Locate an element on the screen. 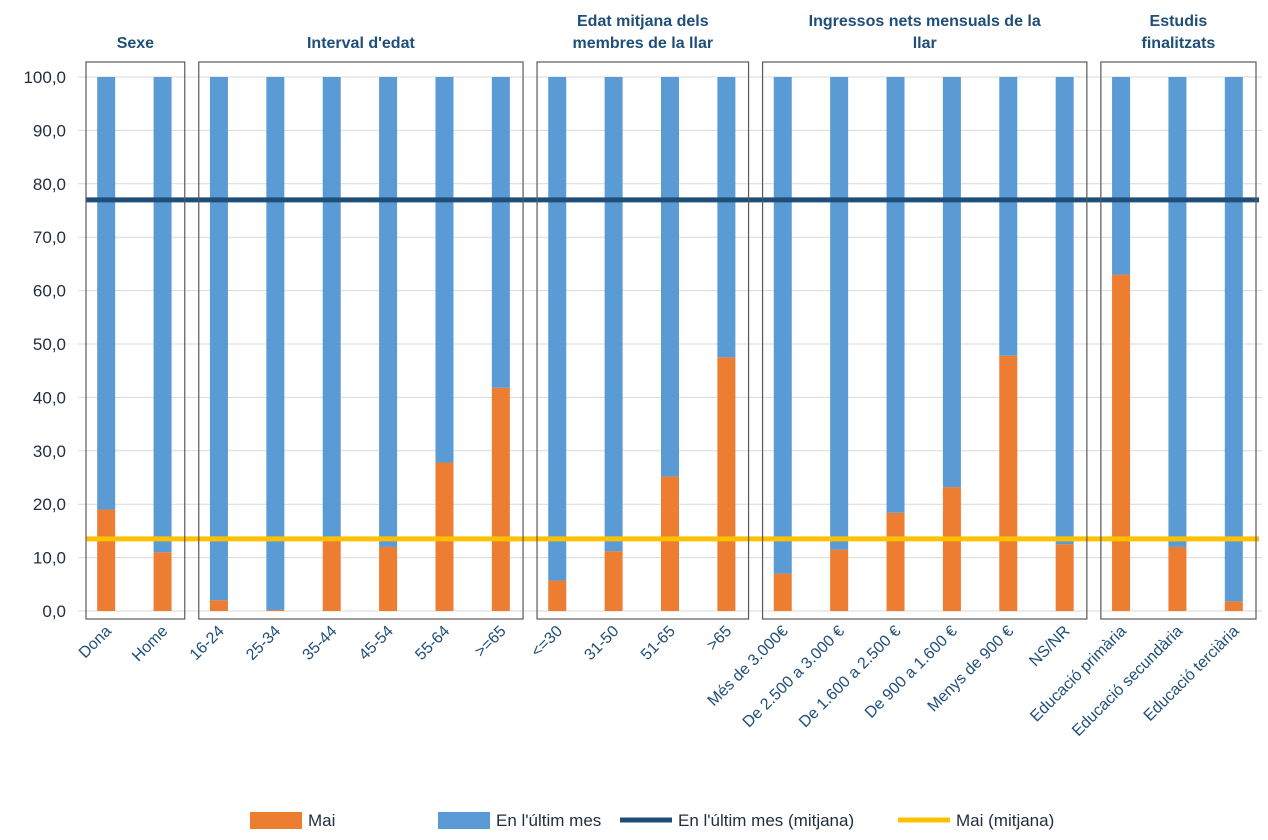 The height and width of the screenshot is (840, 1268). bar-ultim-mes-ns-nr is located at coordinates (1064, 311).